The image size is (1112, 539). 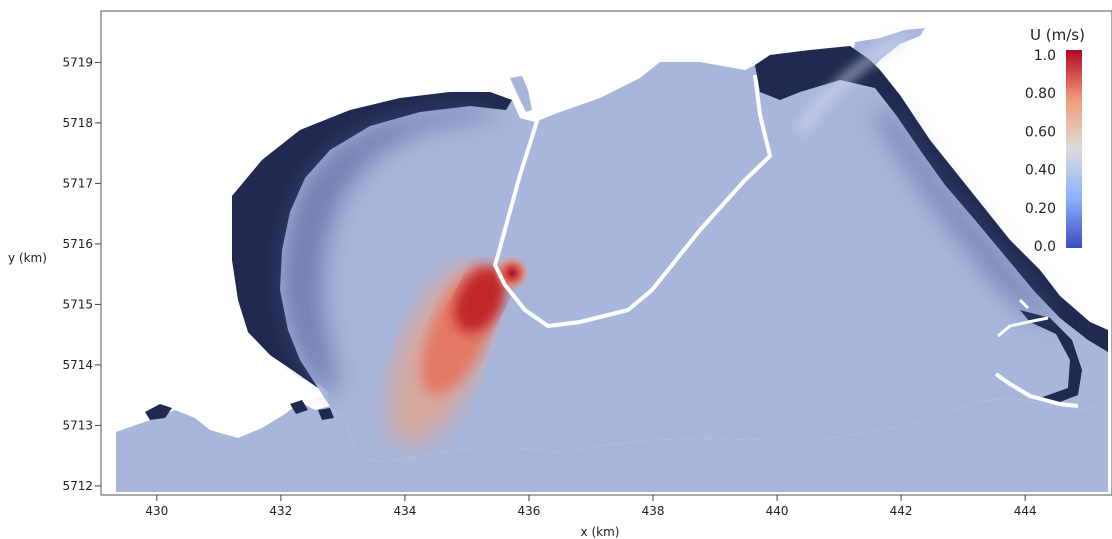 I want to click on x-tick-label: 430, so click(x=156, y=511).